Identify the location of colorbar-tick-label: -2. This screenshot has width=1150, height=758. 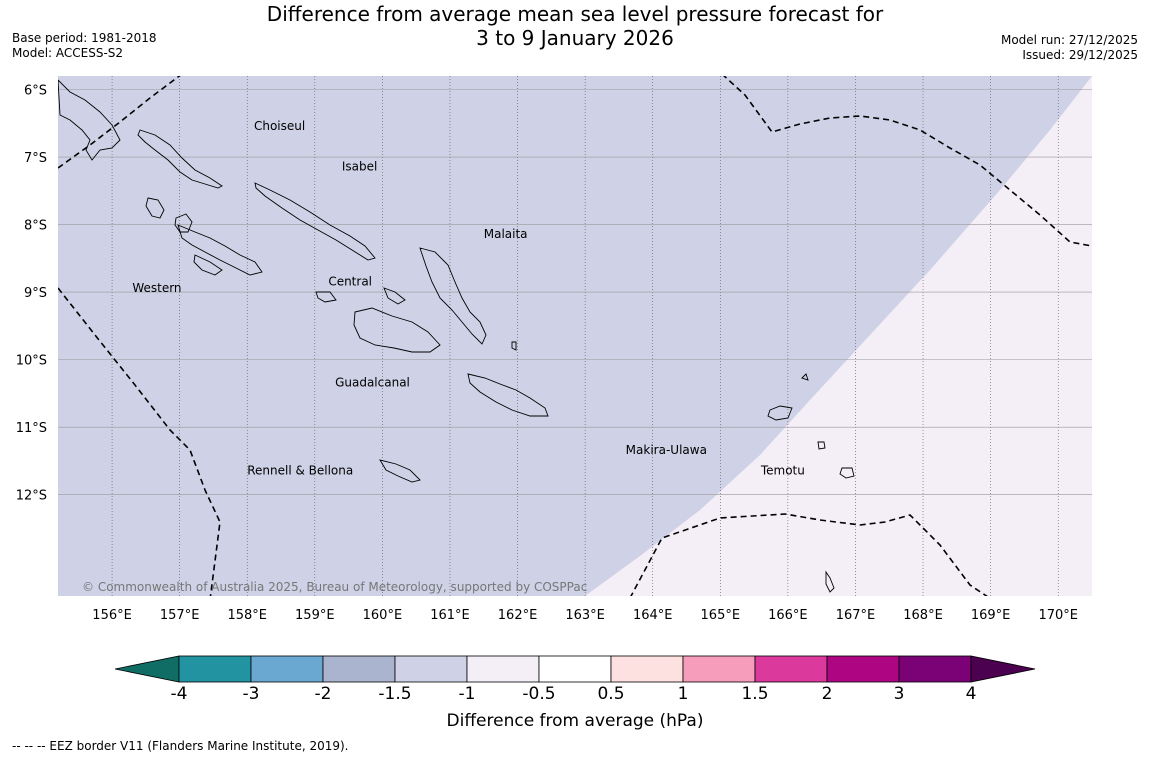
(323, 694).